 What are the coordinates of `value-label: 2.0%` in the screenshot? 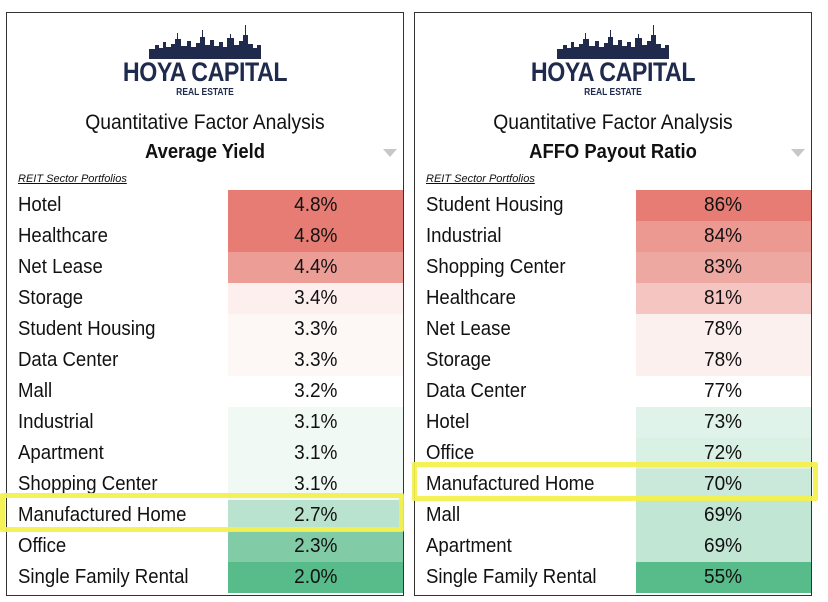 It's located at (315, 577).